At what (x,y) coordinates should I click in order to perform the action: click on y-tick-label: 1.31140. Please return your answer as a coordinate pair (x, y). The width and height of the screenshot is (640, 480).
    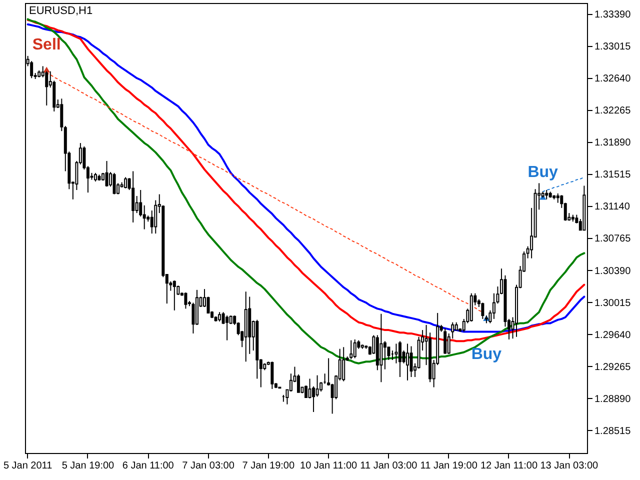
    Looking at the image, I should click on (612, 207).